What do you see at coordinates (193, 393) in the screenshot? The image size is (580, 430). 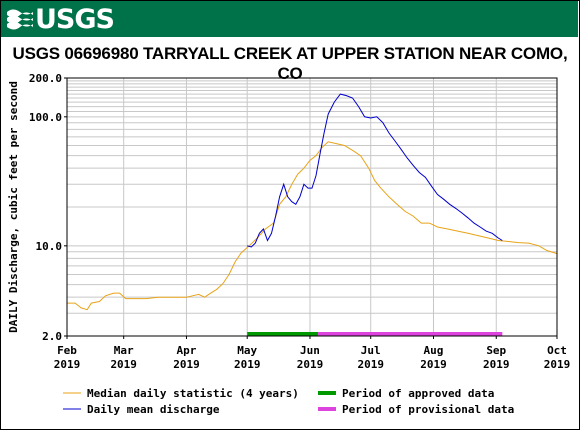 I see `legend-label: Median daily statistic (4 years)` at bounding box center [193, 393].